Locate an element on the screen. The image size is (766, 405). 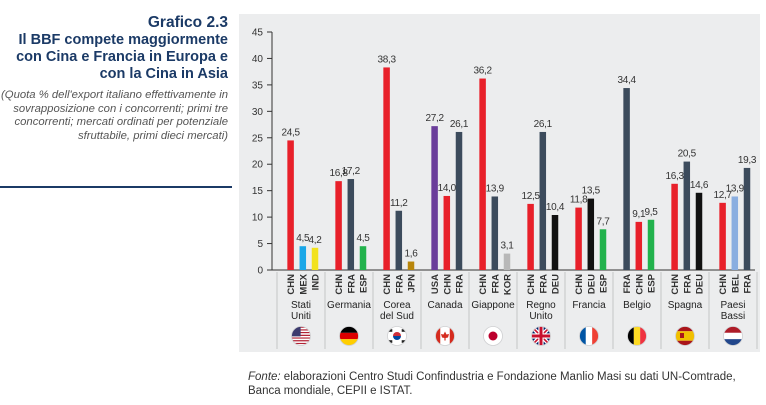
uk-flag is located at coordinates (541, 336).